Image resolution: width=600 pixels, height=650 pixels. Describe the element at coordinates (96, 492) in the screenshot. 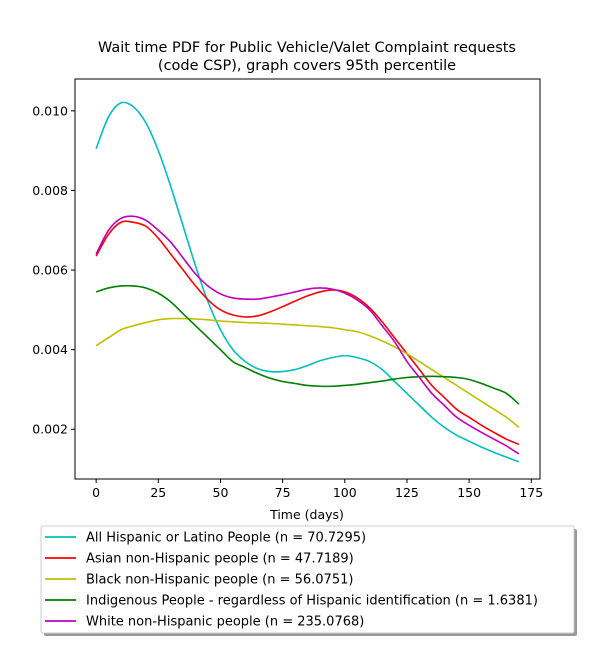

I see `x-tick-label: 0` at that location.